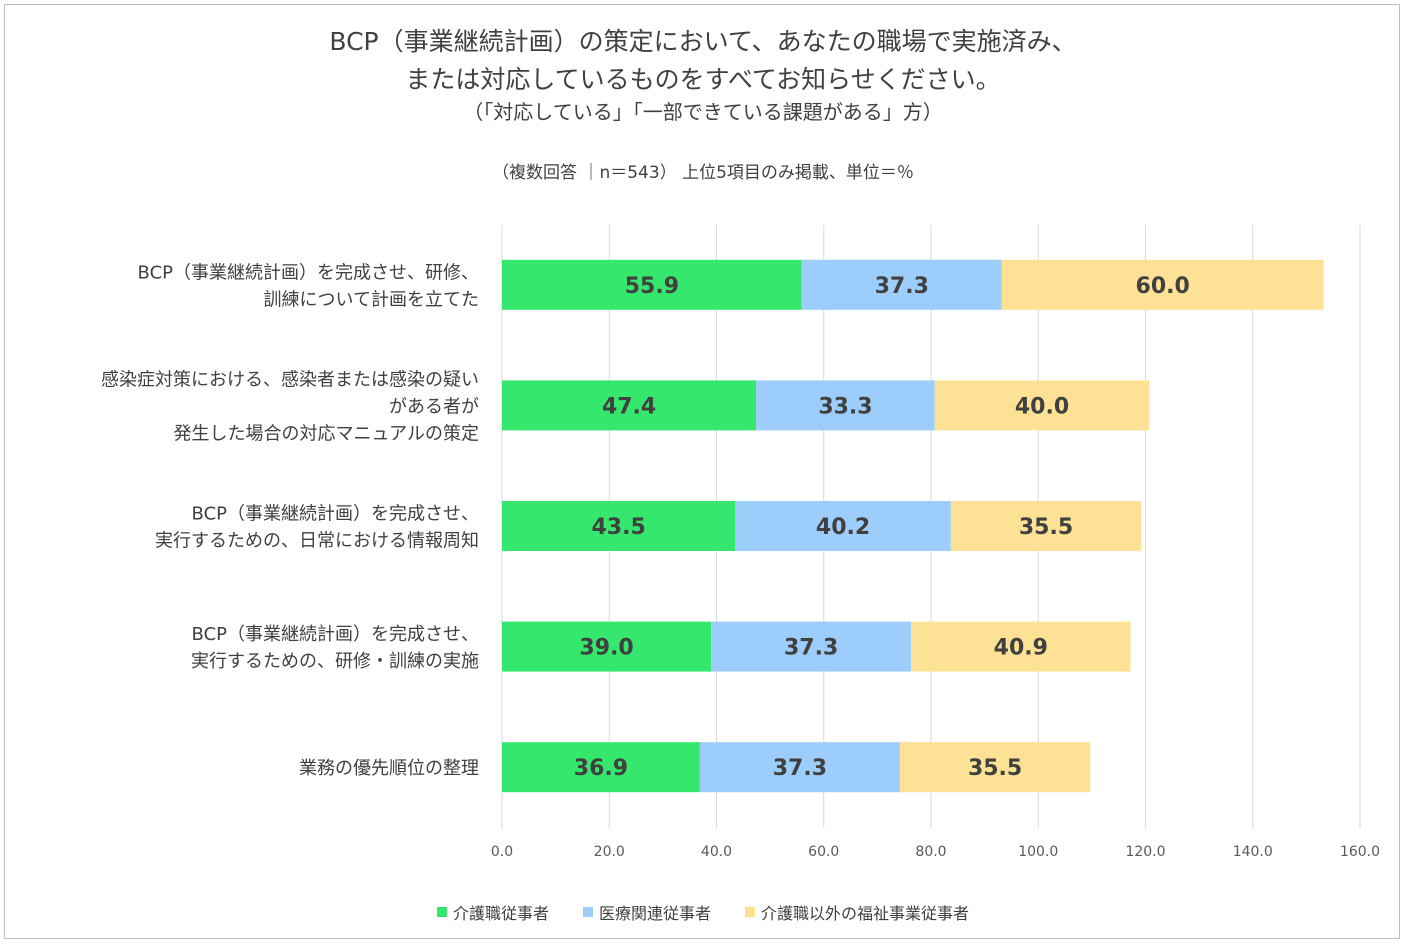 The image size is (1406, 945). What do you see at coordinates (654, 913) in the screenshot?
I see `legend-label: 医療関連従事者` at bounding box center [654, 913].